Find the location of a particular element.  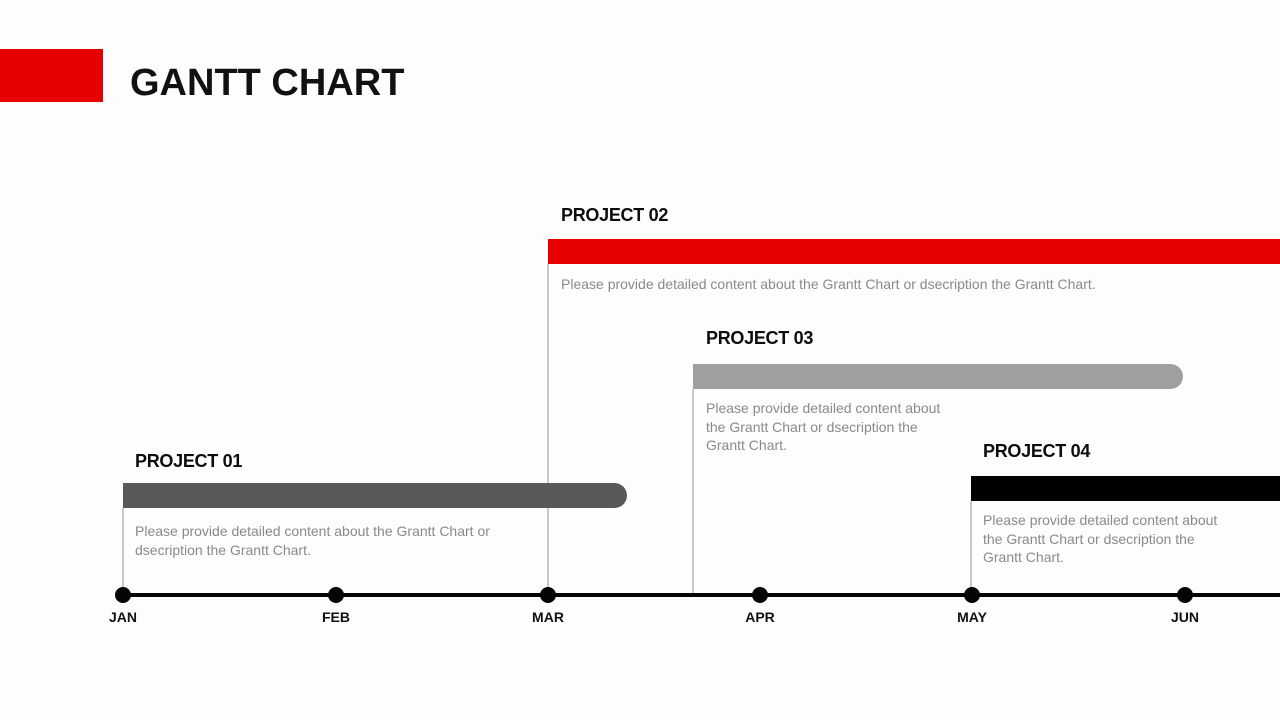

project-04-connector is located at coordinates (971, 548).